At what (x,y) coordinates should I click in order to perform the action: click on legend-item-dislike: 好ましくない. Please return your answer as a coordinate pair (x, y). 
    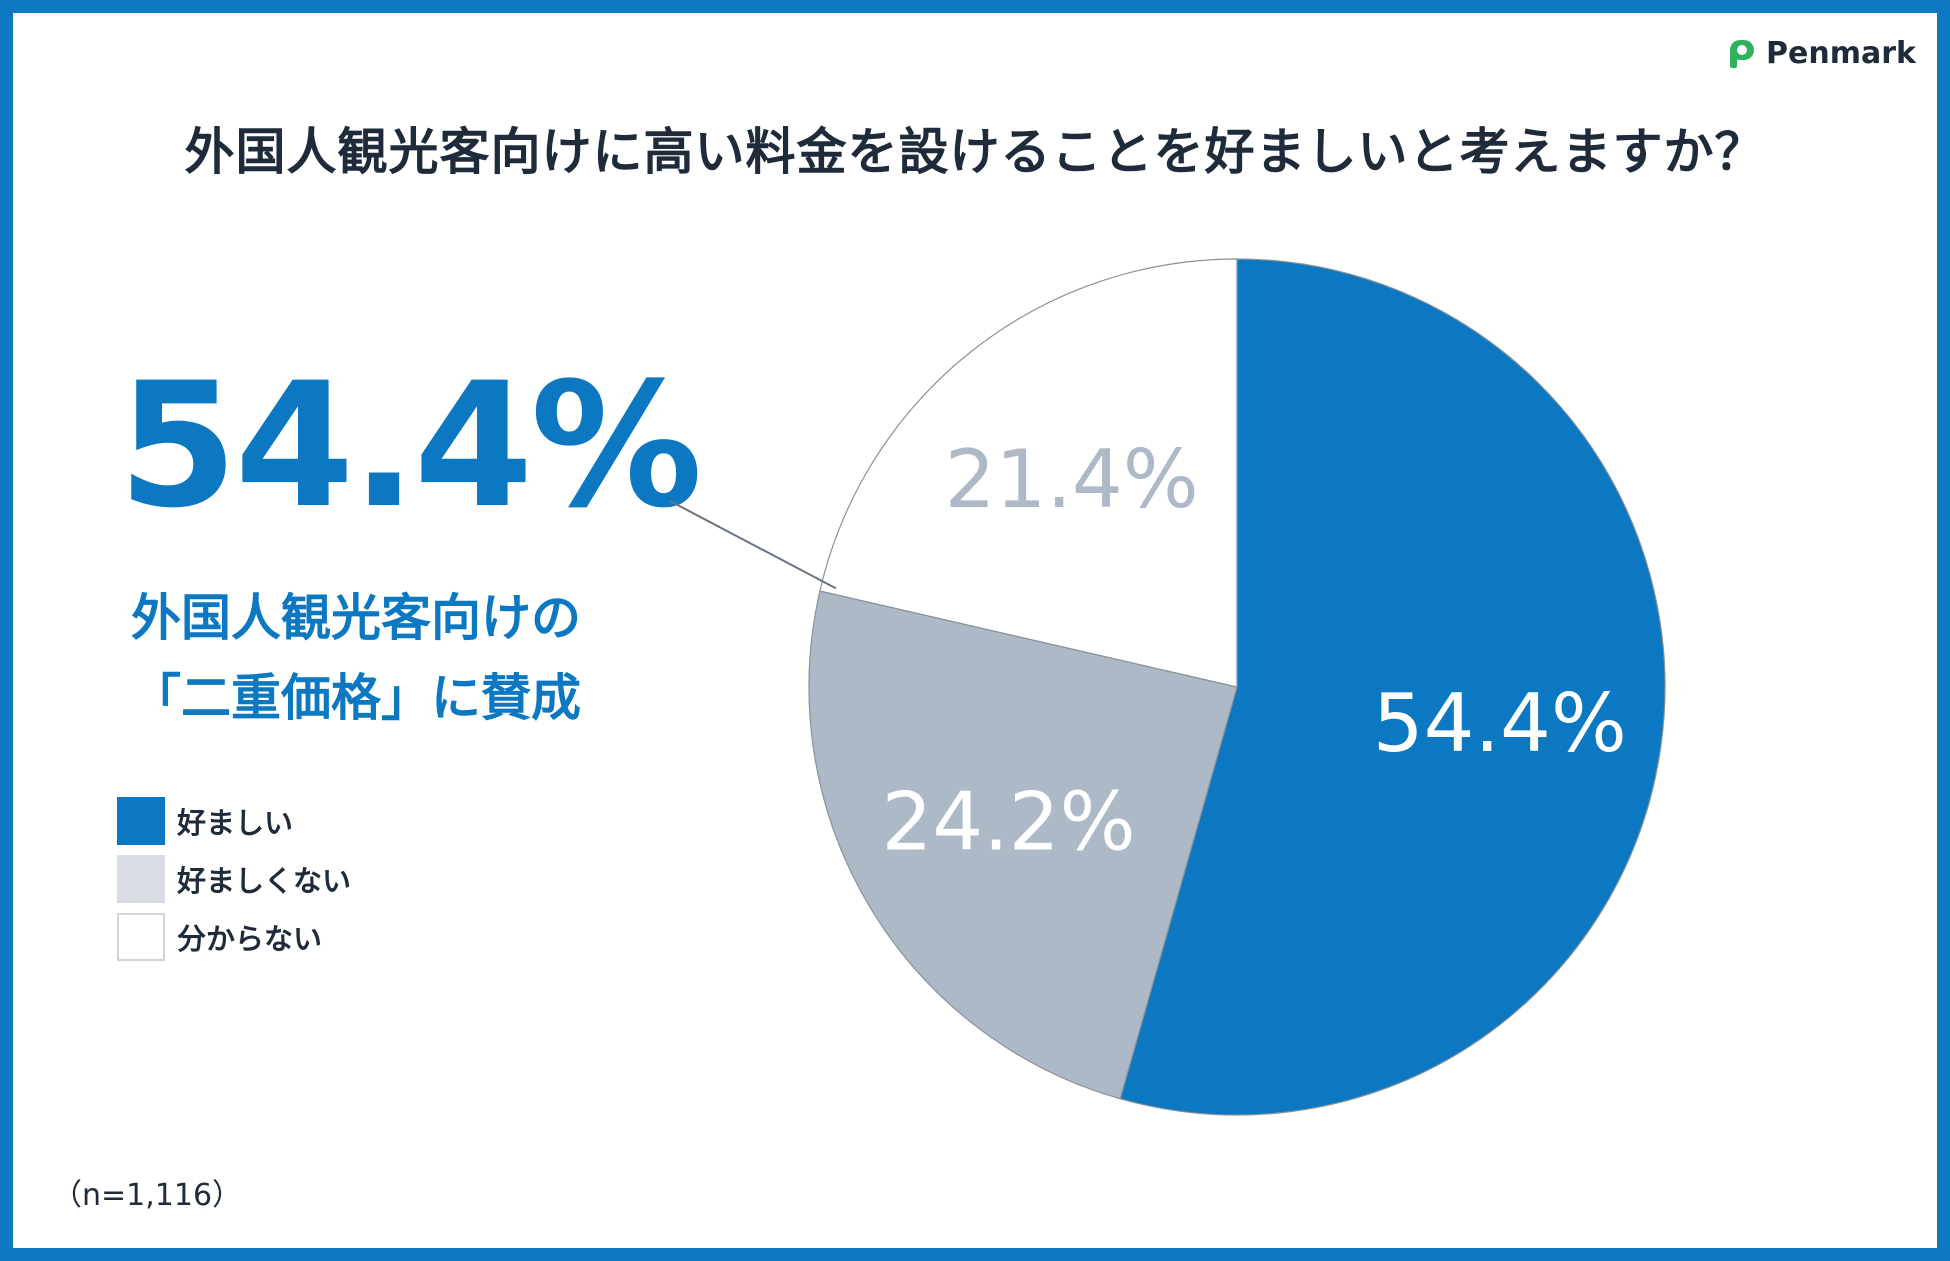
    Looking at the image, I should click on (234, 879).